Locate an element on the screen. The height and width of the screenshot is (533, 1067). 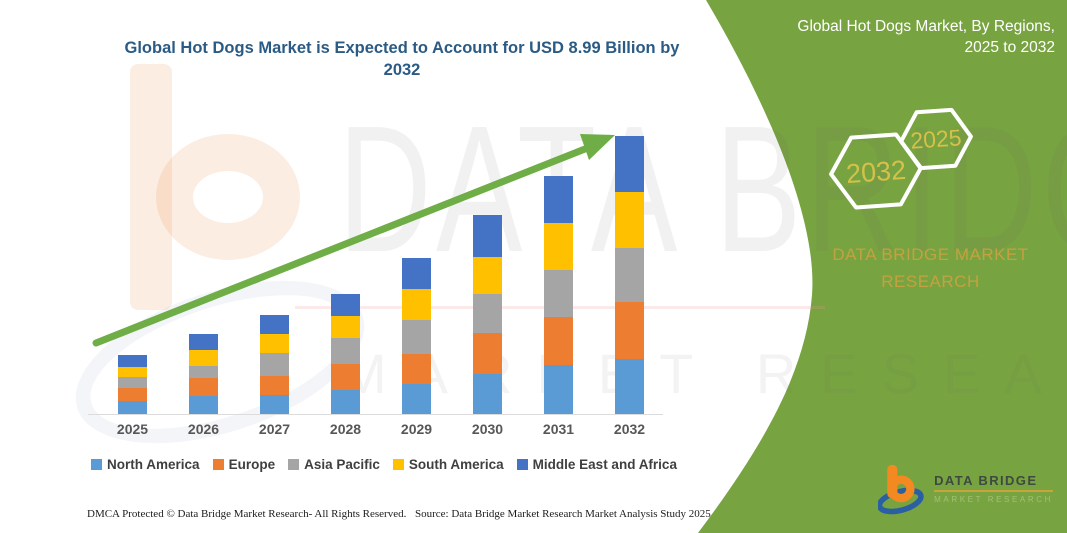
legend-item-europe: Europe is located at coordinates (244, 464).